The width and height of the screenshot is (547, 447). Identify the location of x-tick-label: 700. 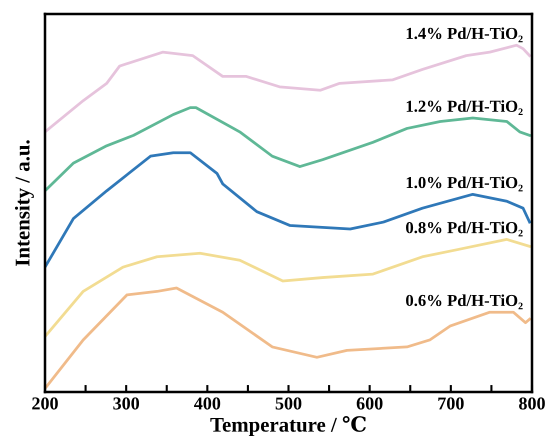
(451, 403).